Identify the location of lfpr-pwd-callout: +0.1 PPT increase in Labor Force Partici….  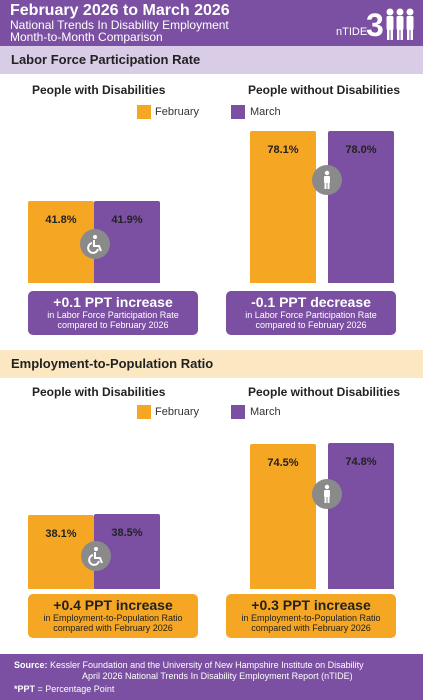
(113, 313).